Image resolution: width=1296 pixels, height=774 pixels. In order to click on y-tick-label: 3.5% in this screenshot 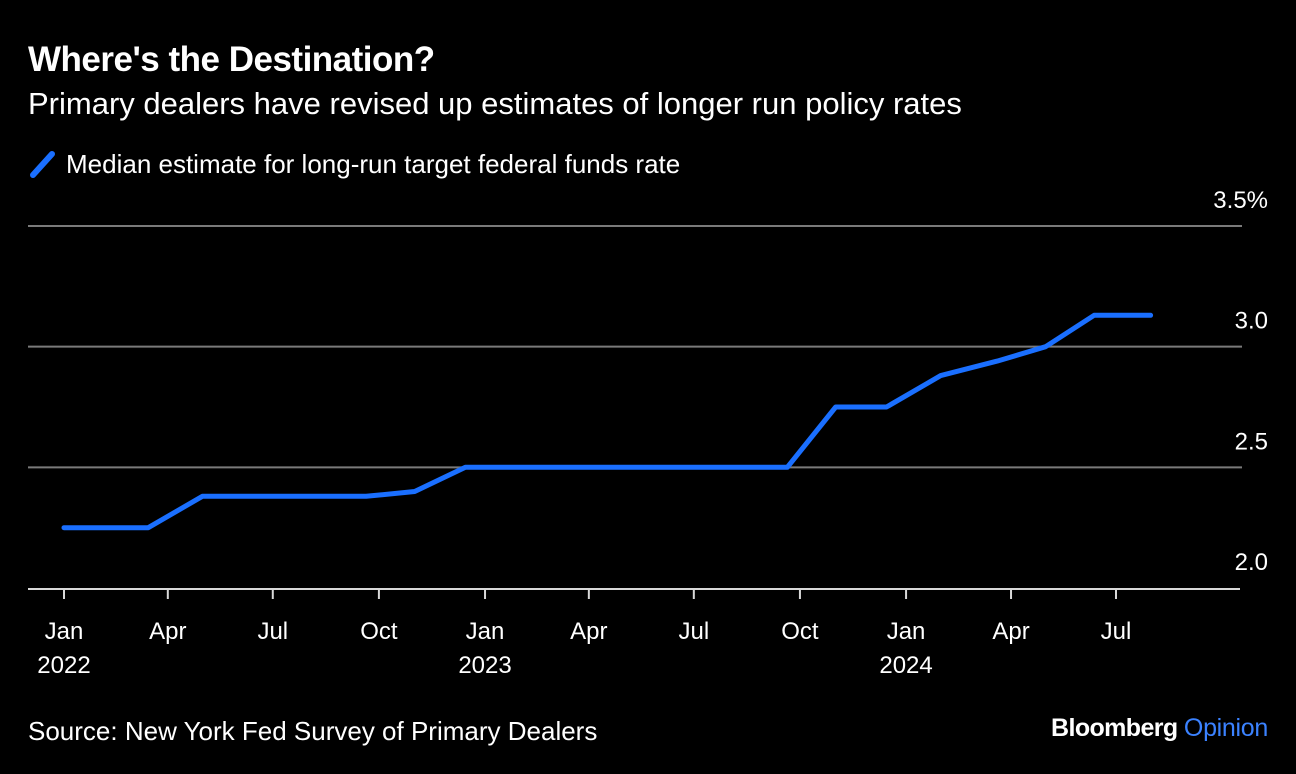, I will do `click(1240, 200)`.